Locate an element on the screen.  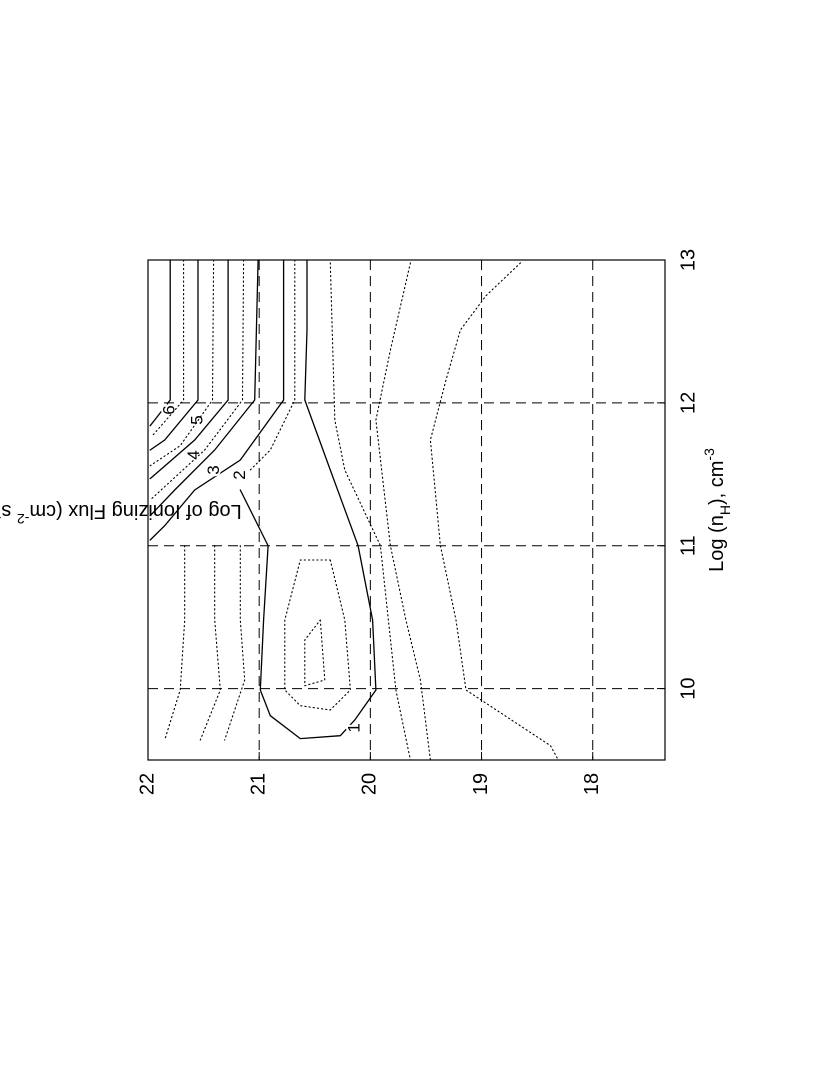
y-axis-label-part: -2 is located at coordinates (23, 519).